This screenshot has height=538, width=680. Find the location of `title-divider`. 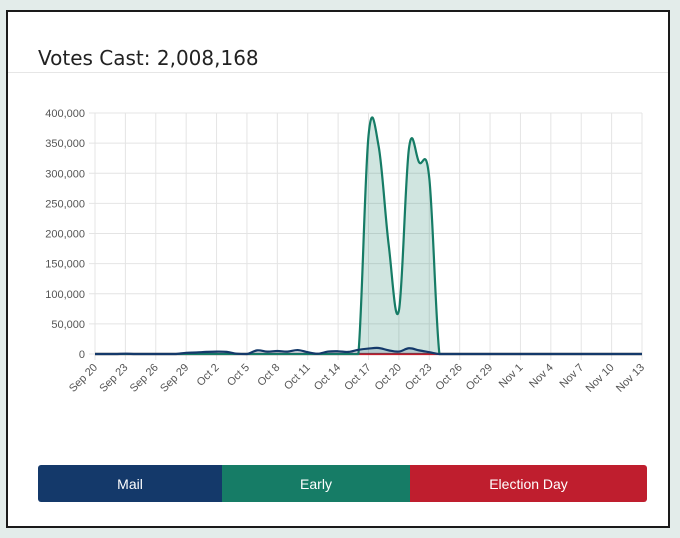

title-divider is located at coordinates (338, 72).